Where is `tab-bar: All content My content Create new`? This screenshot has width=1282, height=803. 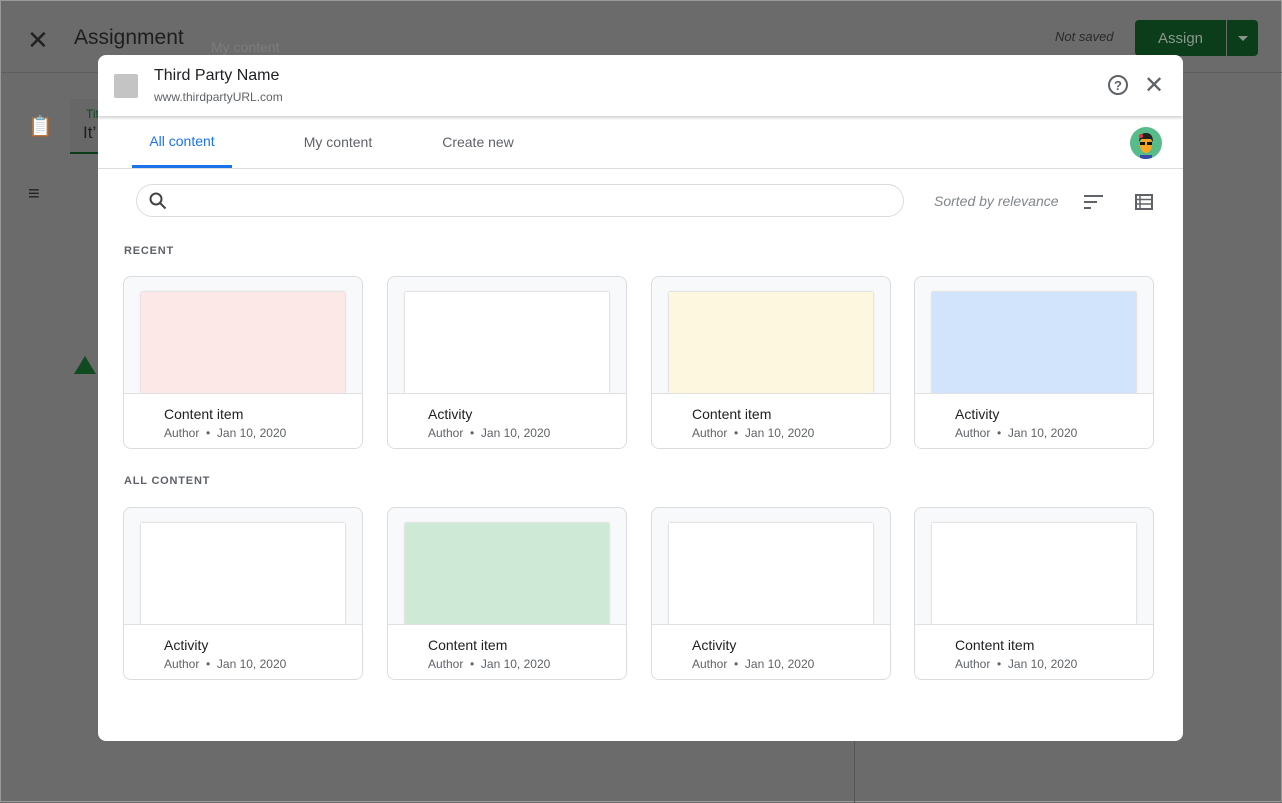 tab-bar: All content My content Create new is located at coordinates (640, 142).